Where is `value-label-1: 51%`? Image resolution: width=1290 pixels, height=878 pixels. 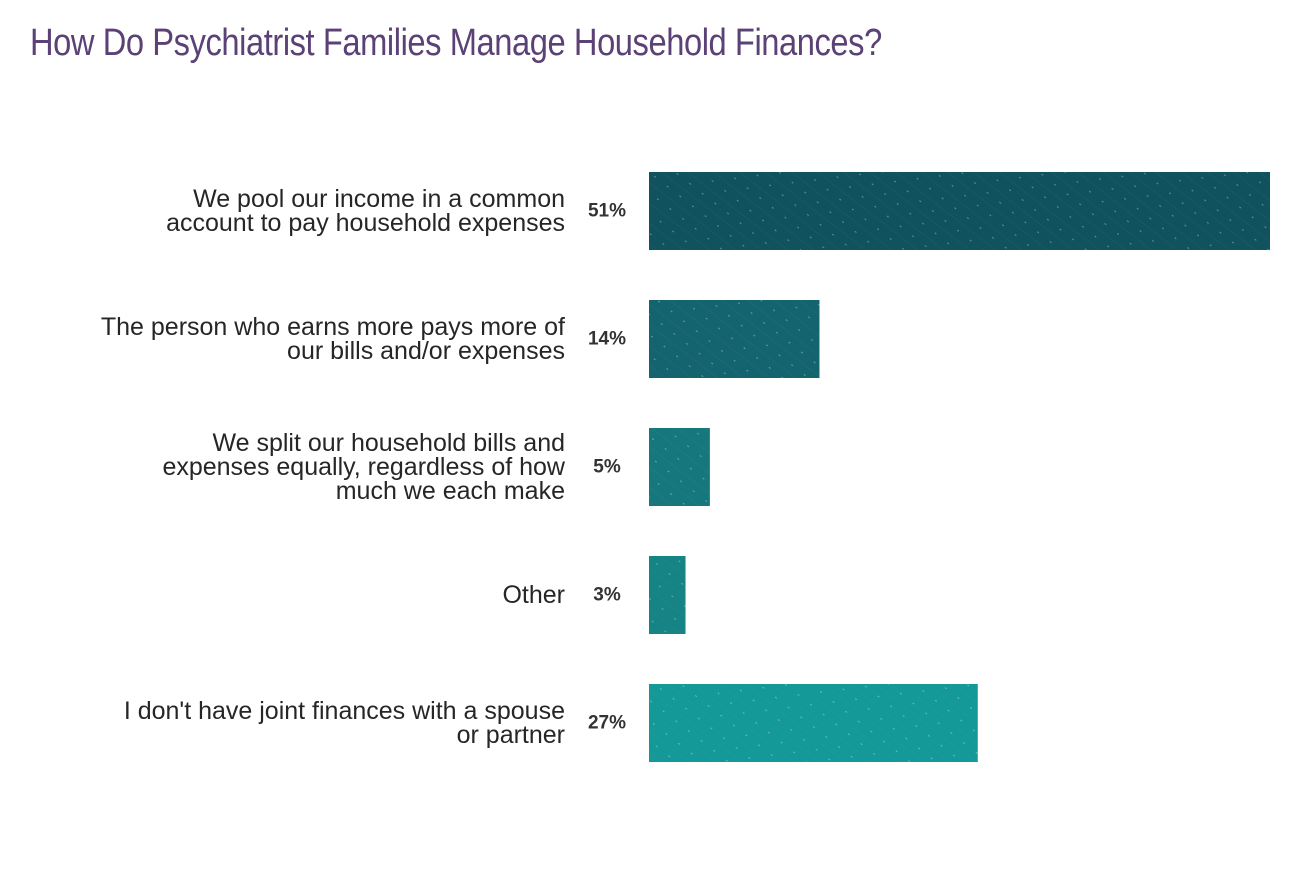 value-label-1: 51% is located at coordinates (607, 211).